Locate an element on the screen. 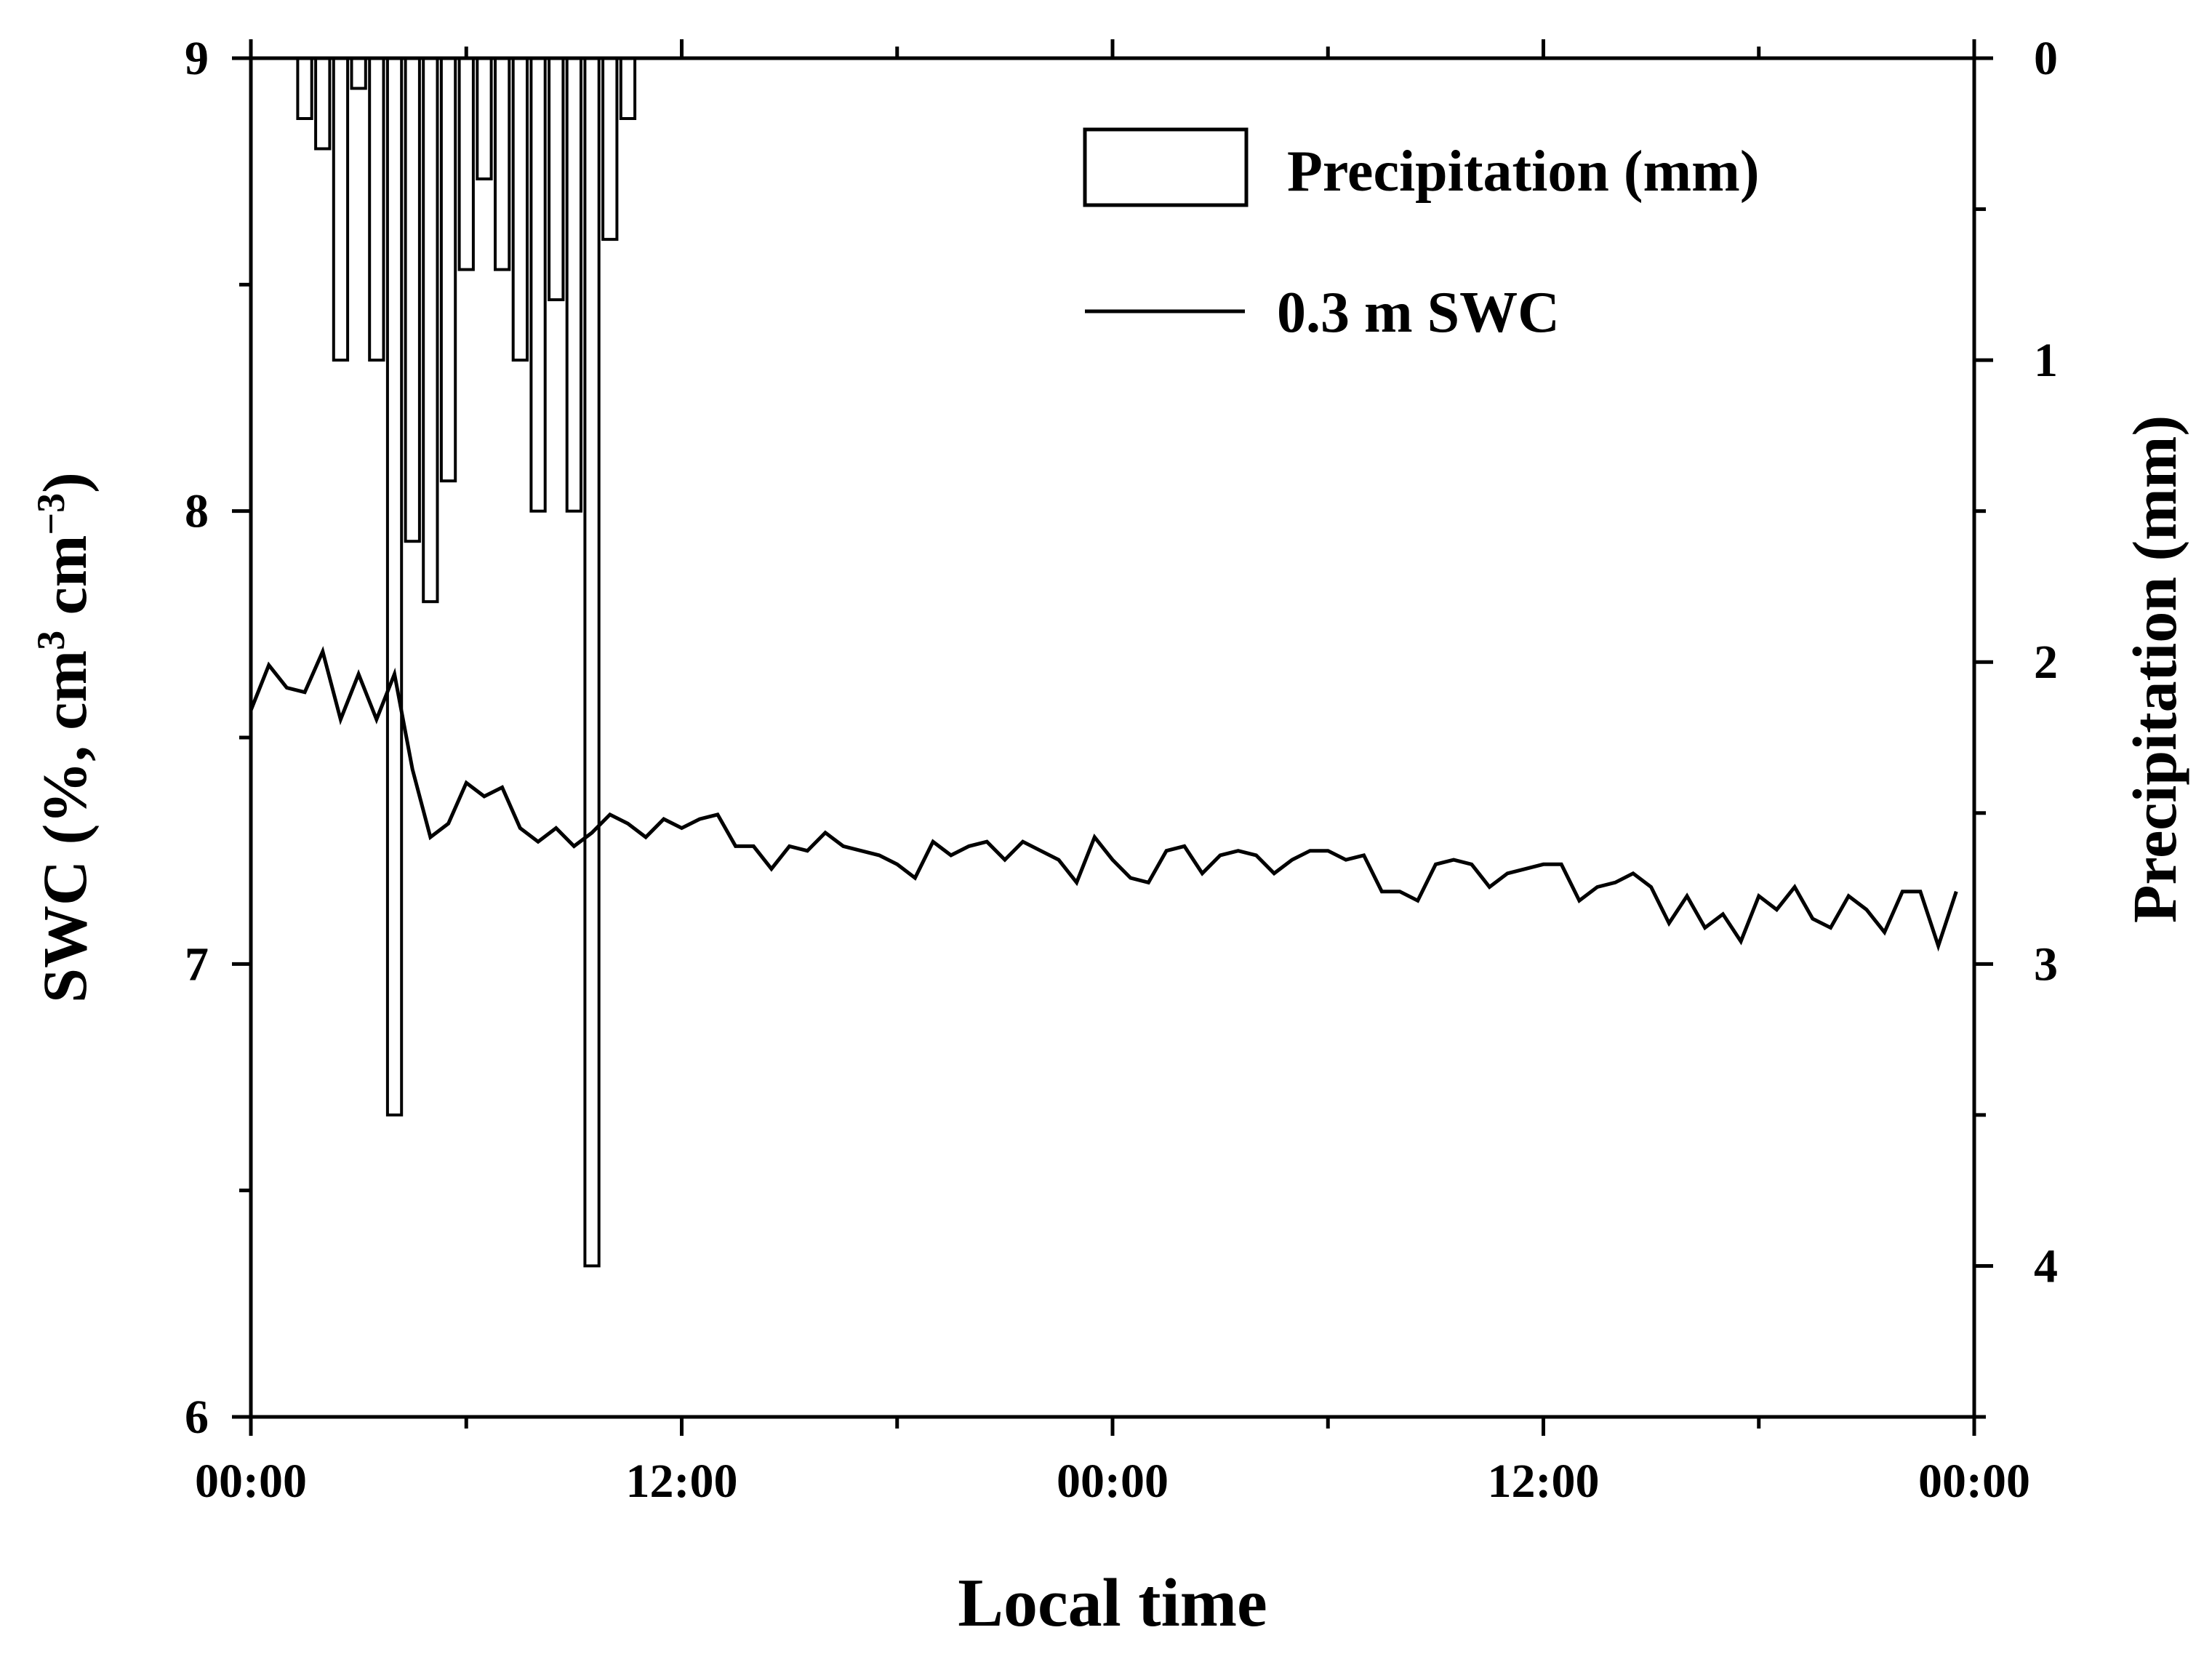 This screenshot has width=2212, height=1654. legend-precipitation-swatch is located at coordinates (1166, 167).